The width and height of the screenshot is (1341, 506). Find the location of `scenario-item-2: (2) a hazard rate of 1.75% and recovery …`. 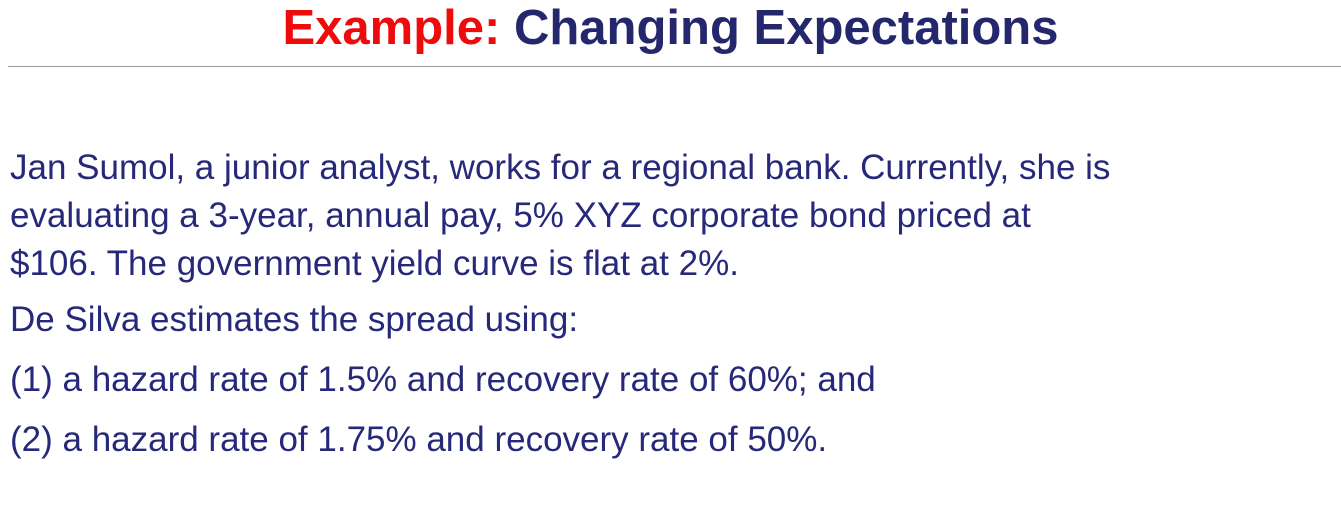

scenario-item-2: (2) a hazard rate of 1.75% and recovery … is located at coordinates (419, 439).